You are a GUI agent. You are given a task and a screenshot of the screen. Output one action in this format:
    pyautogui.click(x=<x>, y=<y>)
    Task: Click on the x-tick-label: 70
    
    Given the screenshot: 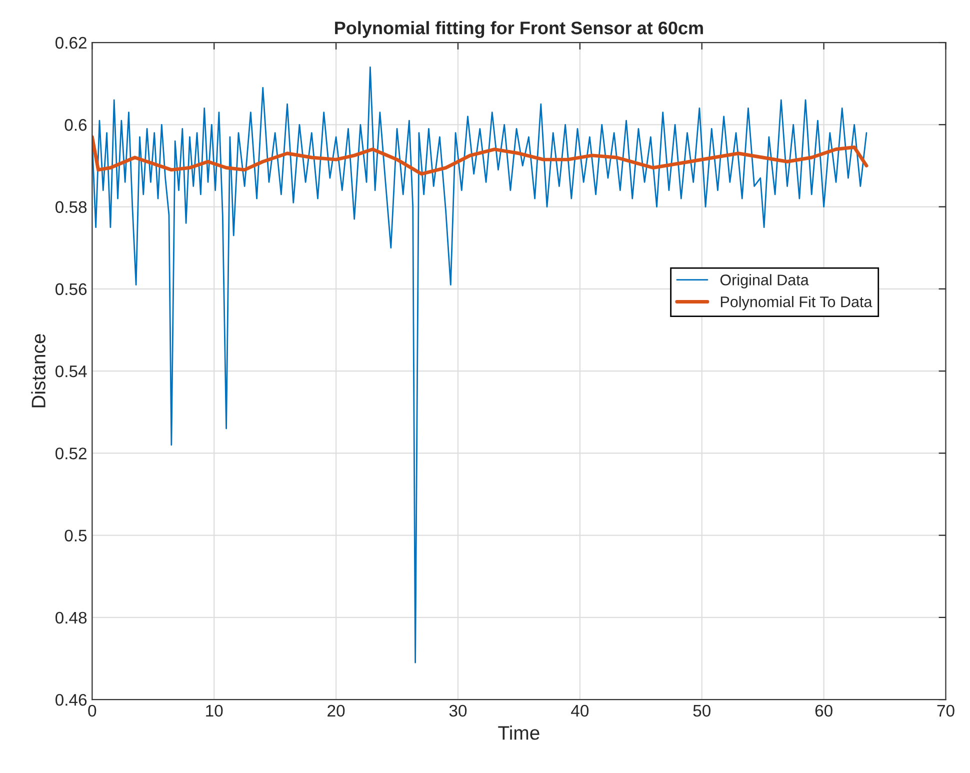 What is the action you would take?
    pyautogui.click(x=945, y=710)
    